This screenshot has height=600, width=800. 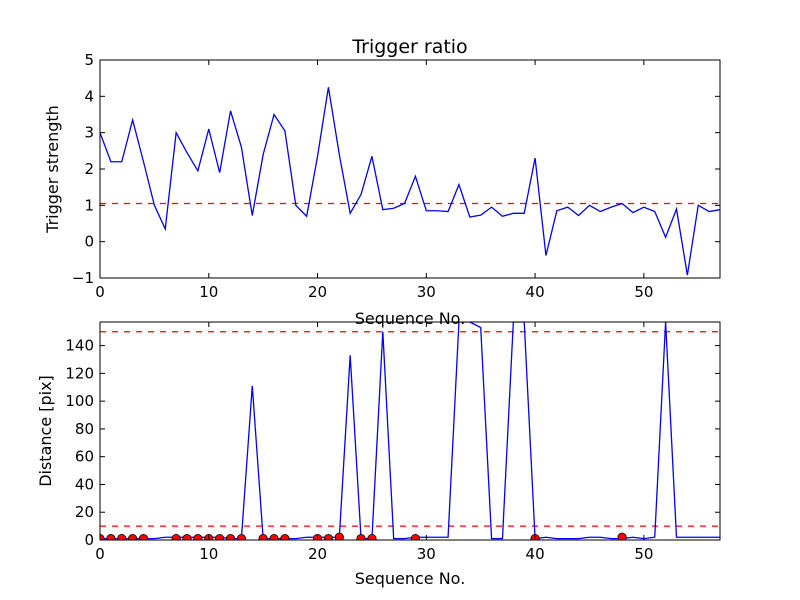 I want to click on bottom-y-tick-label: 100, so click(x=79, y=401).